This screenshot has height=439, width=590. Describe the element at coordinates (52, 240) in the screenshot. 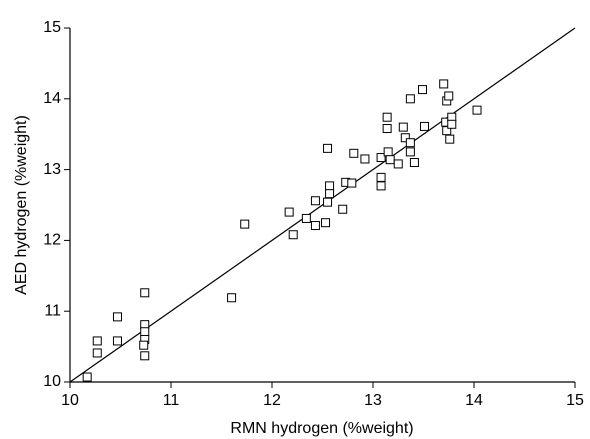

I see `y-tick-label: 12` at that location.